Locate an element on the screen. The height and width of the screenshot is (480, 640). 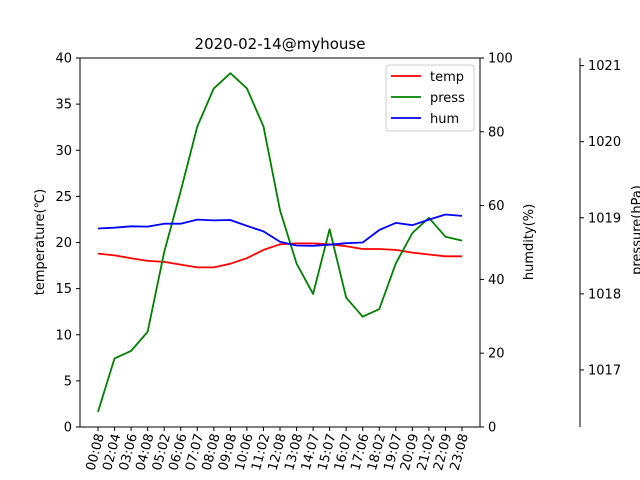
pressure-tick-label: 1017 is located at coordinates (604, 370).